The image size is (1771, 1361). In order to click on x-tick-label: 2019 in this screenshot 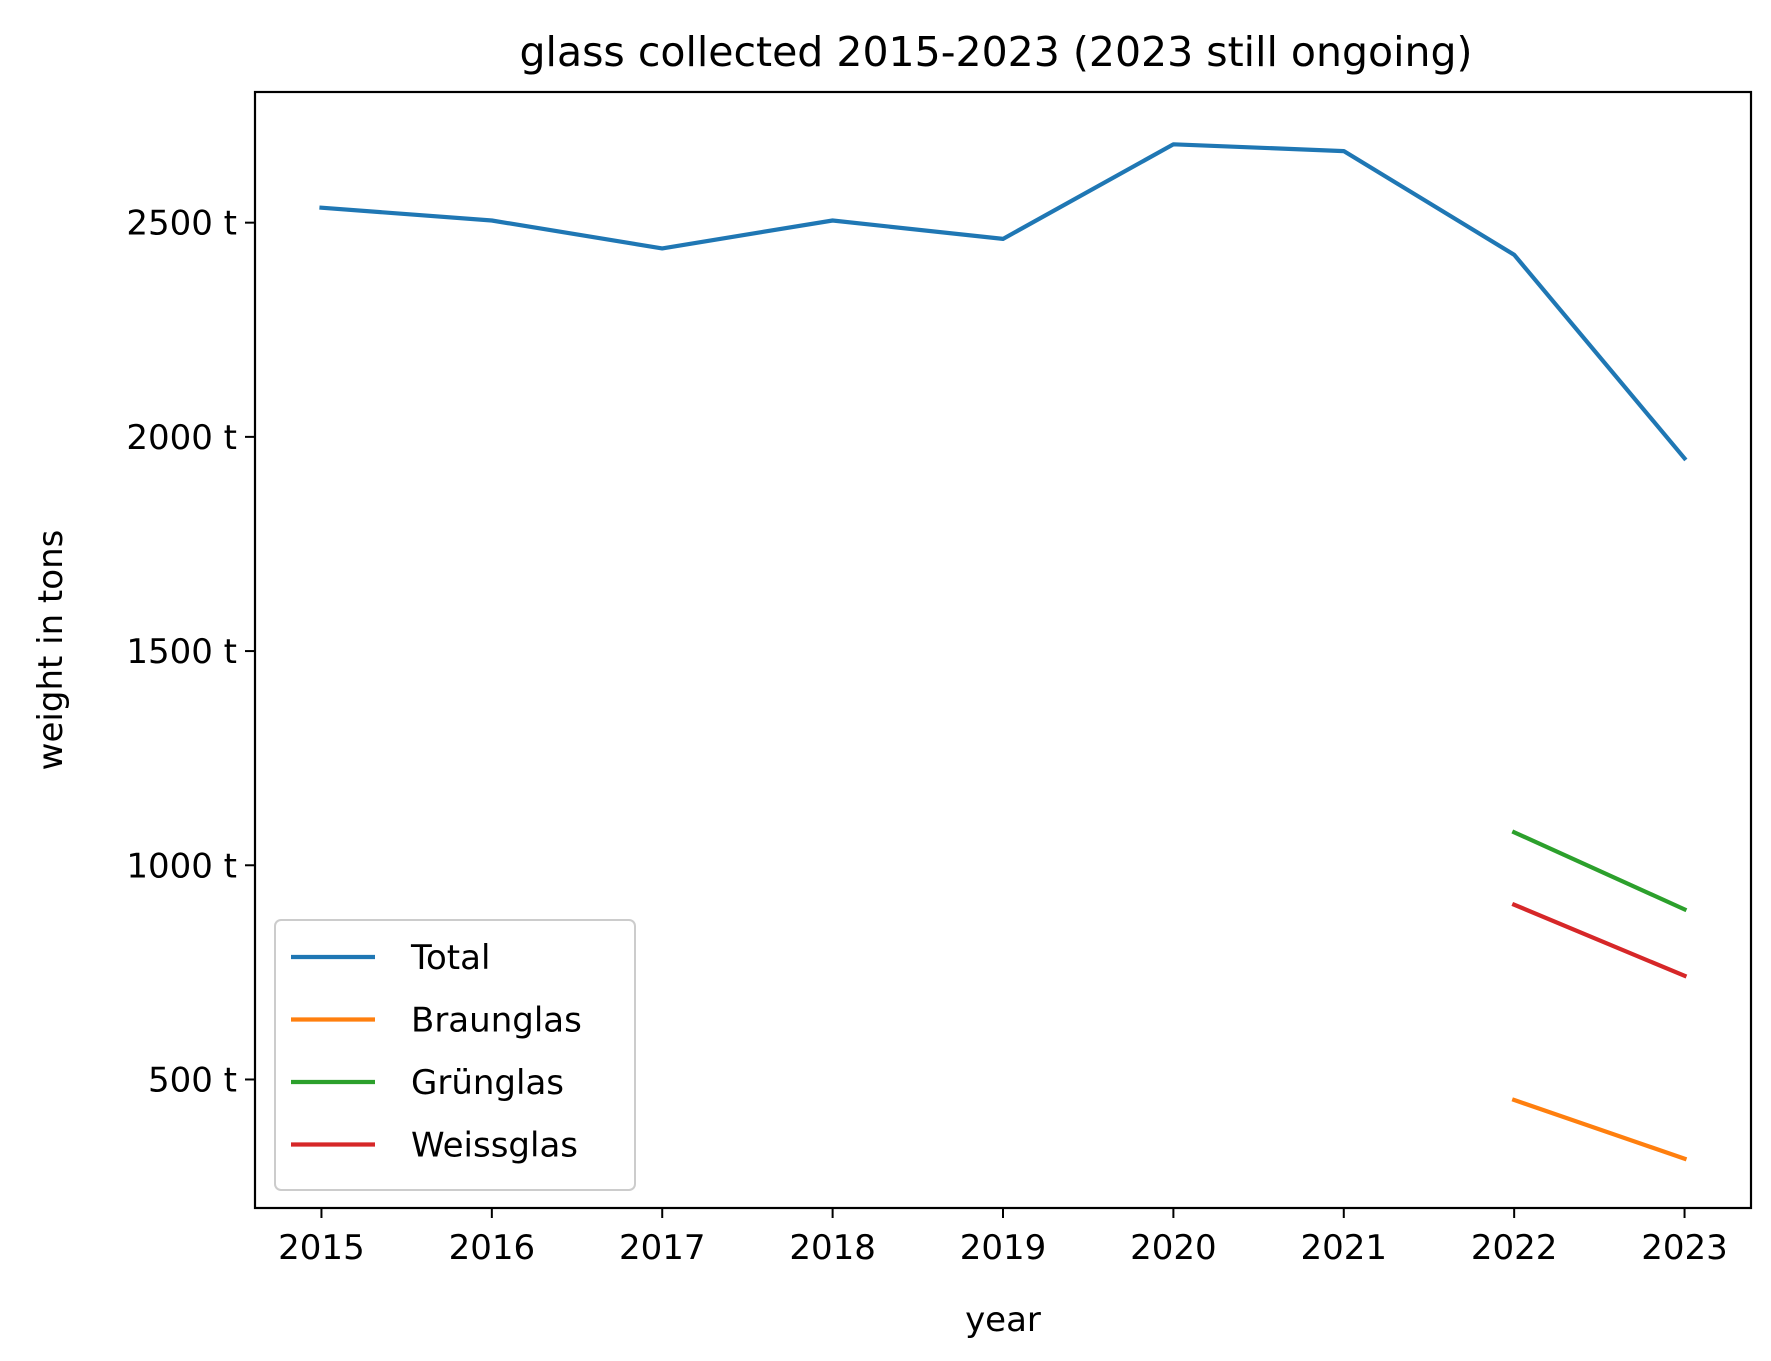, I will do `click(1003, 1248)`.